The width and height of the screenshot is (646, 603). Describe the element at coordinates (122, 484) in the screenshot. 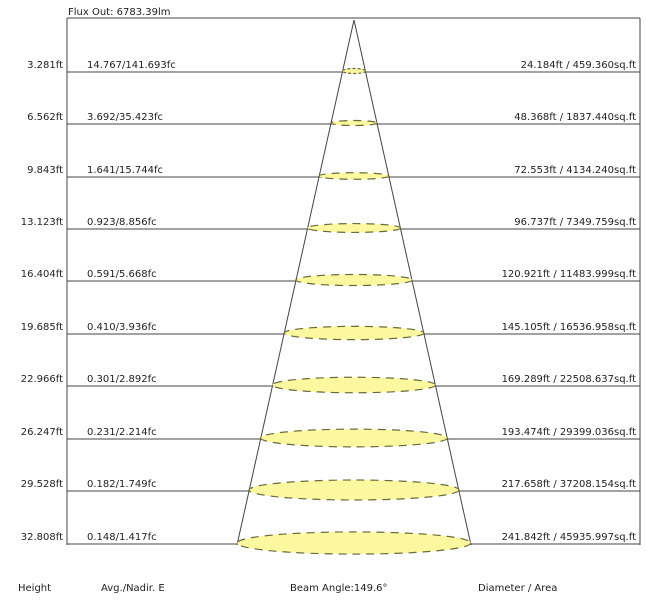

I see `illuminance-value: 0.182/1.749fc` at that location.